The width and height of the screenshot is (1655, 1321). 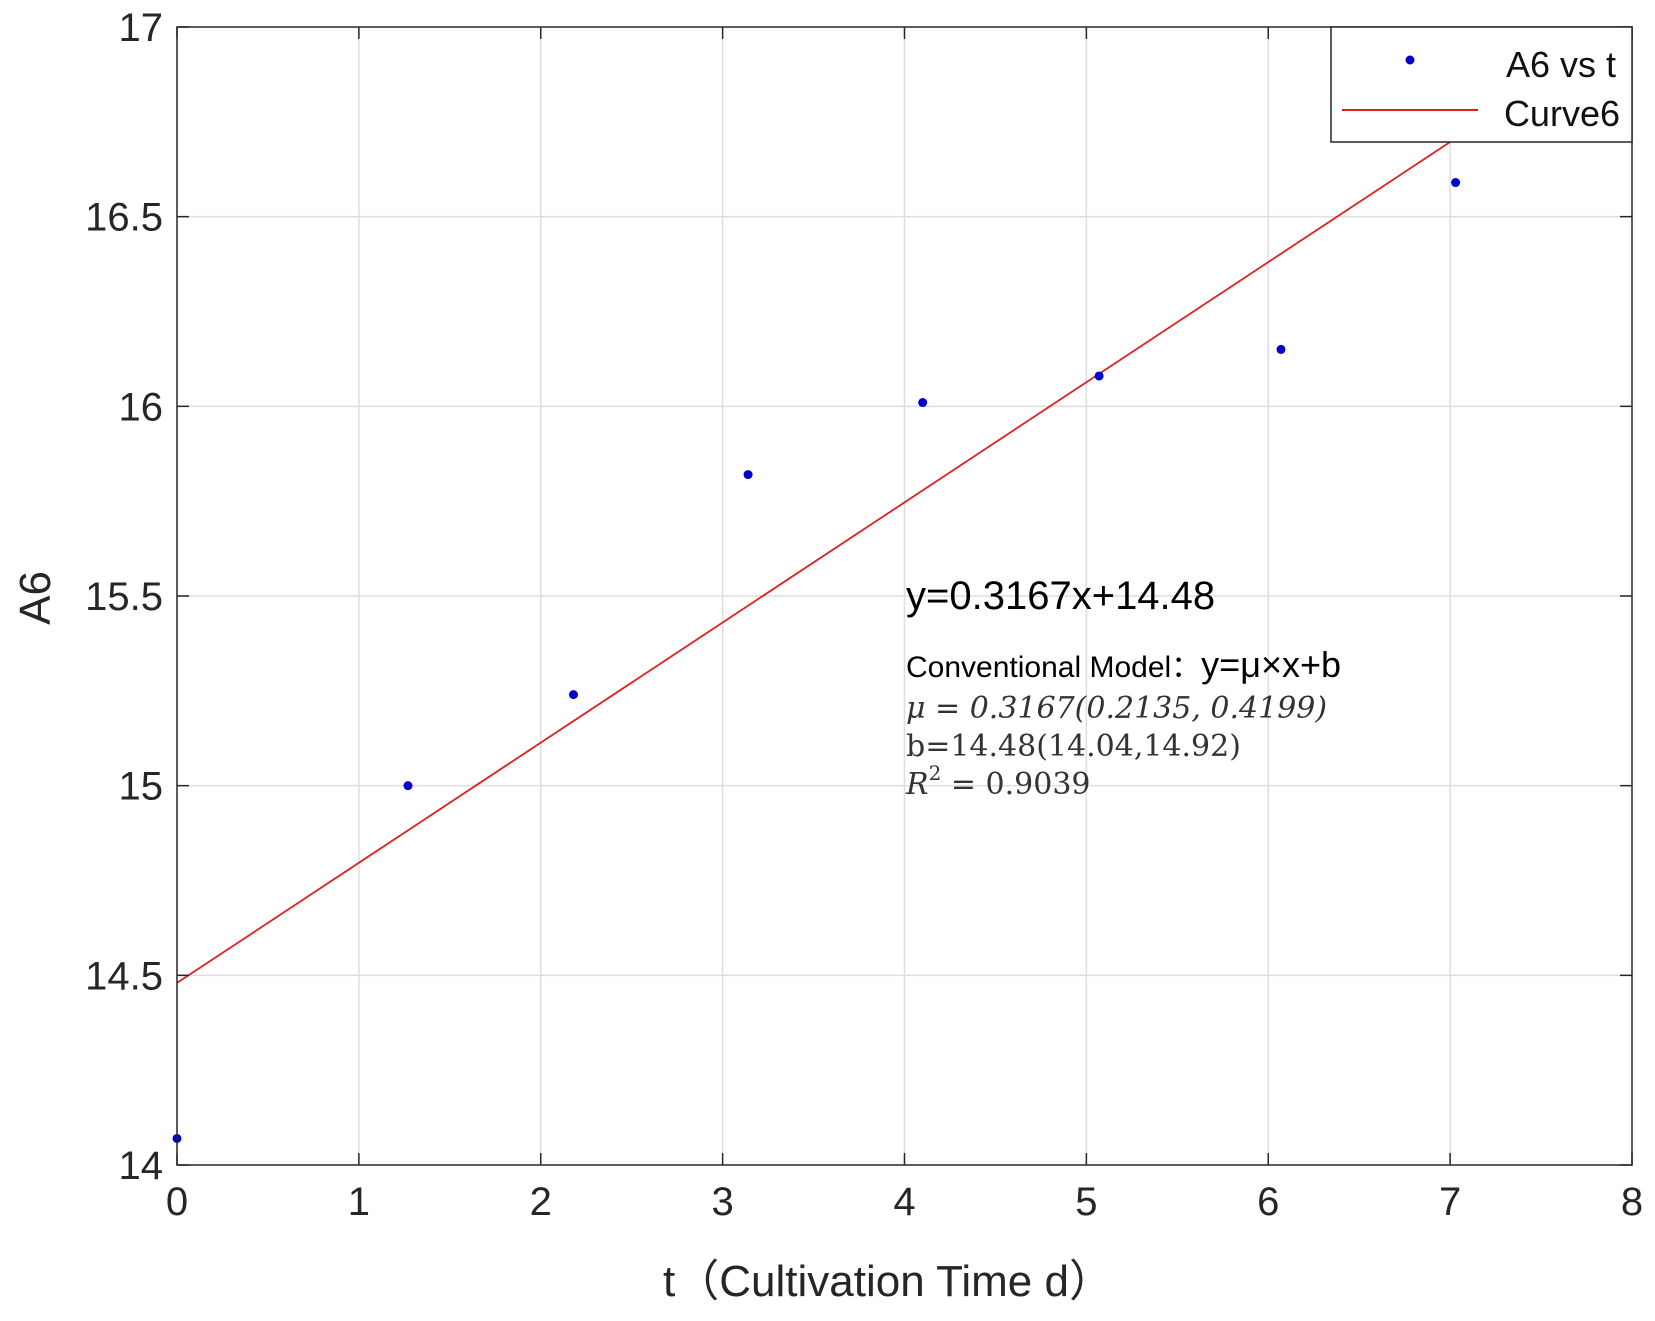 I want to click on x-tick-label: 3, so click(x=723, y=1202).